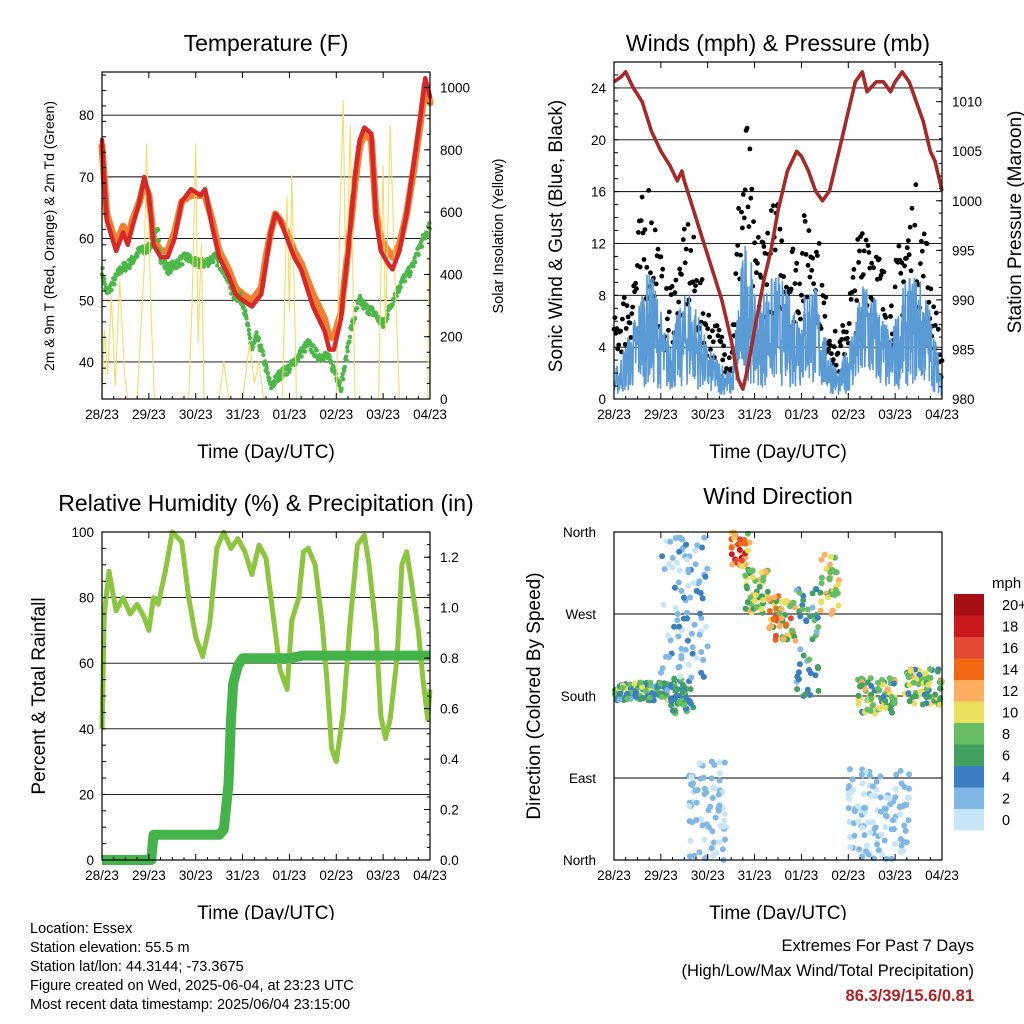 The width and height of the screenshot is (1024, 1024). I want to click on y-tick-label: 16, so click(598, 192).